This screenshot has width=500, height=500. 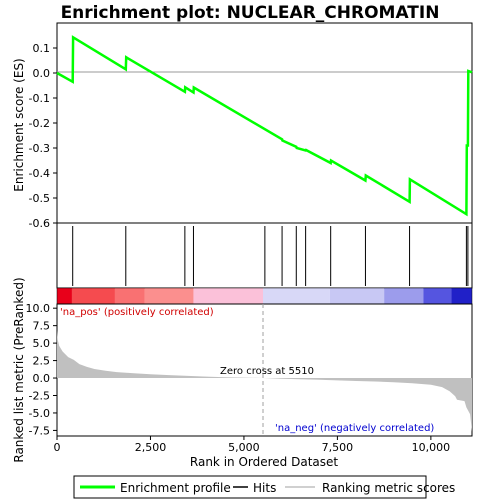 What do you see at coordinates (39, 395) in the screenshot?
I see `metric-y-tick-label: -2.5` at bounding box center [39, 395].